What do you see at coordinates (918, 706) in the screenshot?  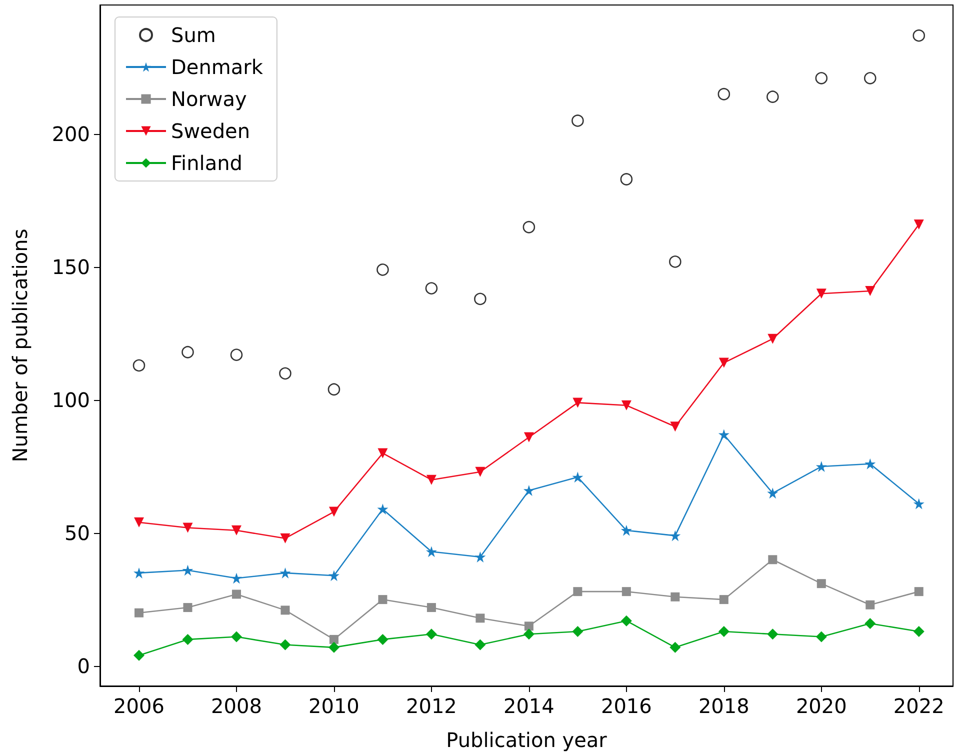 I see `x-tick-label: 2022` at bounding box center [918, 706].